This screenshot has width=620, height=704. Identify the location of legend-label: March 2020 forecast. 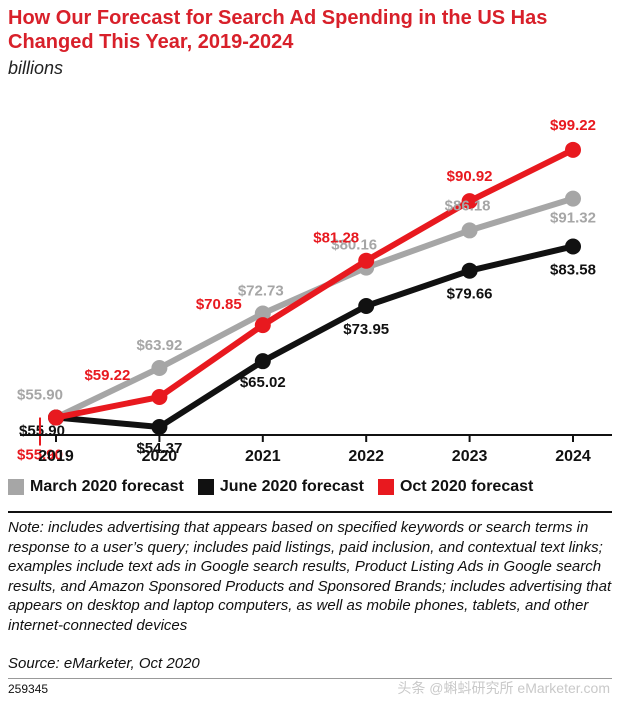
(107, 486).